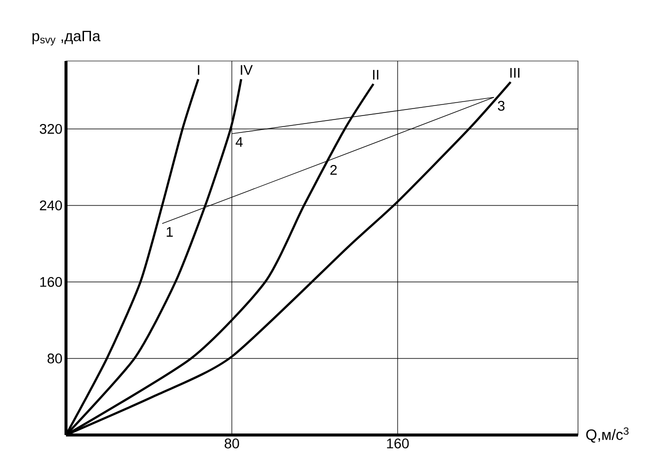 The image size is (652, 464). I want to click on y-tick-label: 240, so click(51, 205).